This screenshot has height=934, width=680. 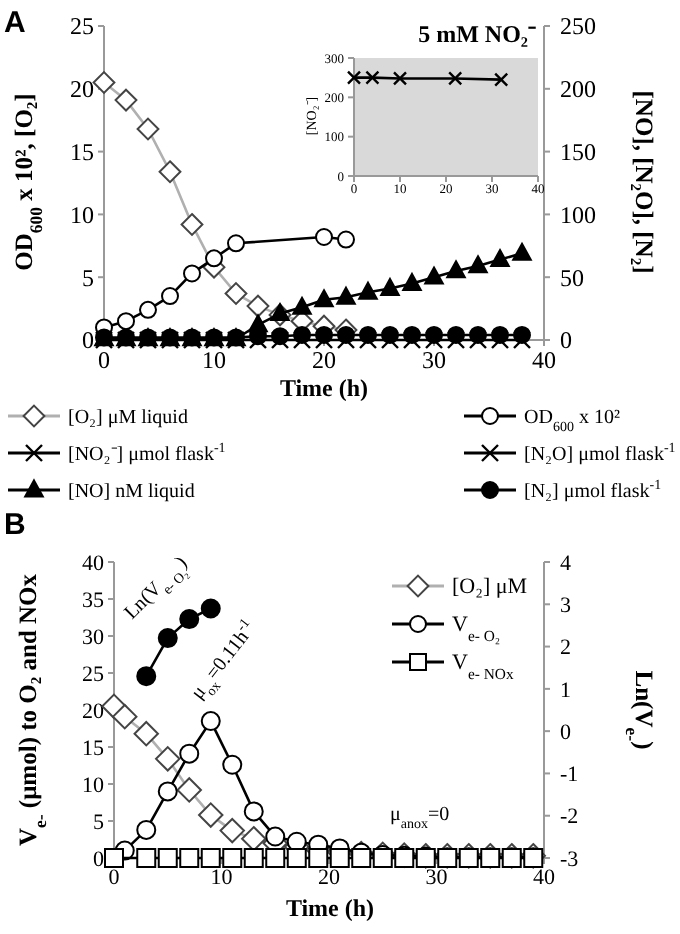 What do you see at coordinates (93, 563) in the screenshot?
I see `y-tick-label: 40` at bounding box center [93, 563].